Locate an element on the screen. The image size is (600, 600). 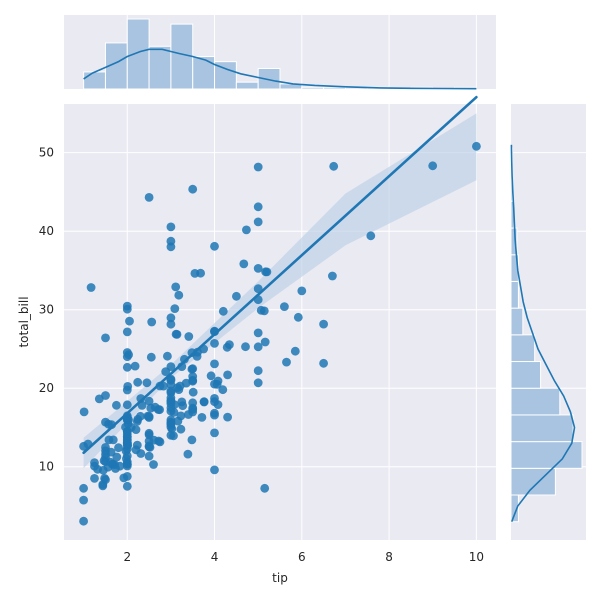
marginal-y-histogram is located at coordinates (546, 335).